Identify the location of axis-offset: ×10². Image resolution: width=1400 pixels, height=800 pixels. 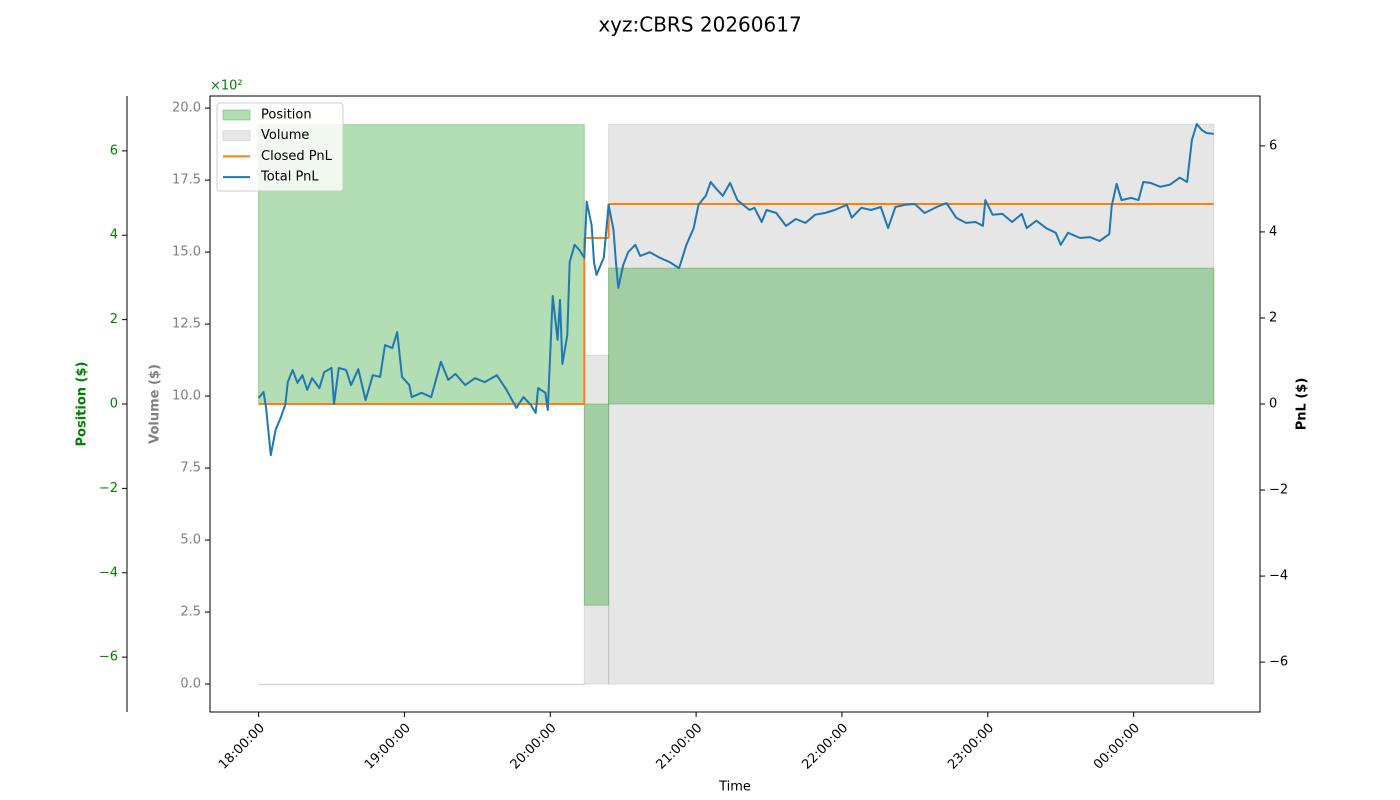
(226, 86).